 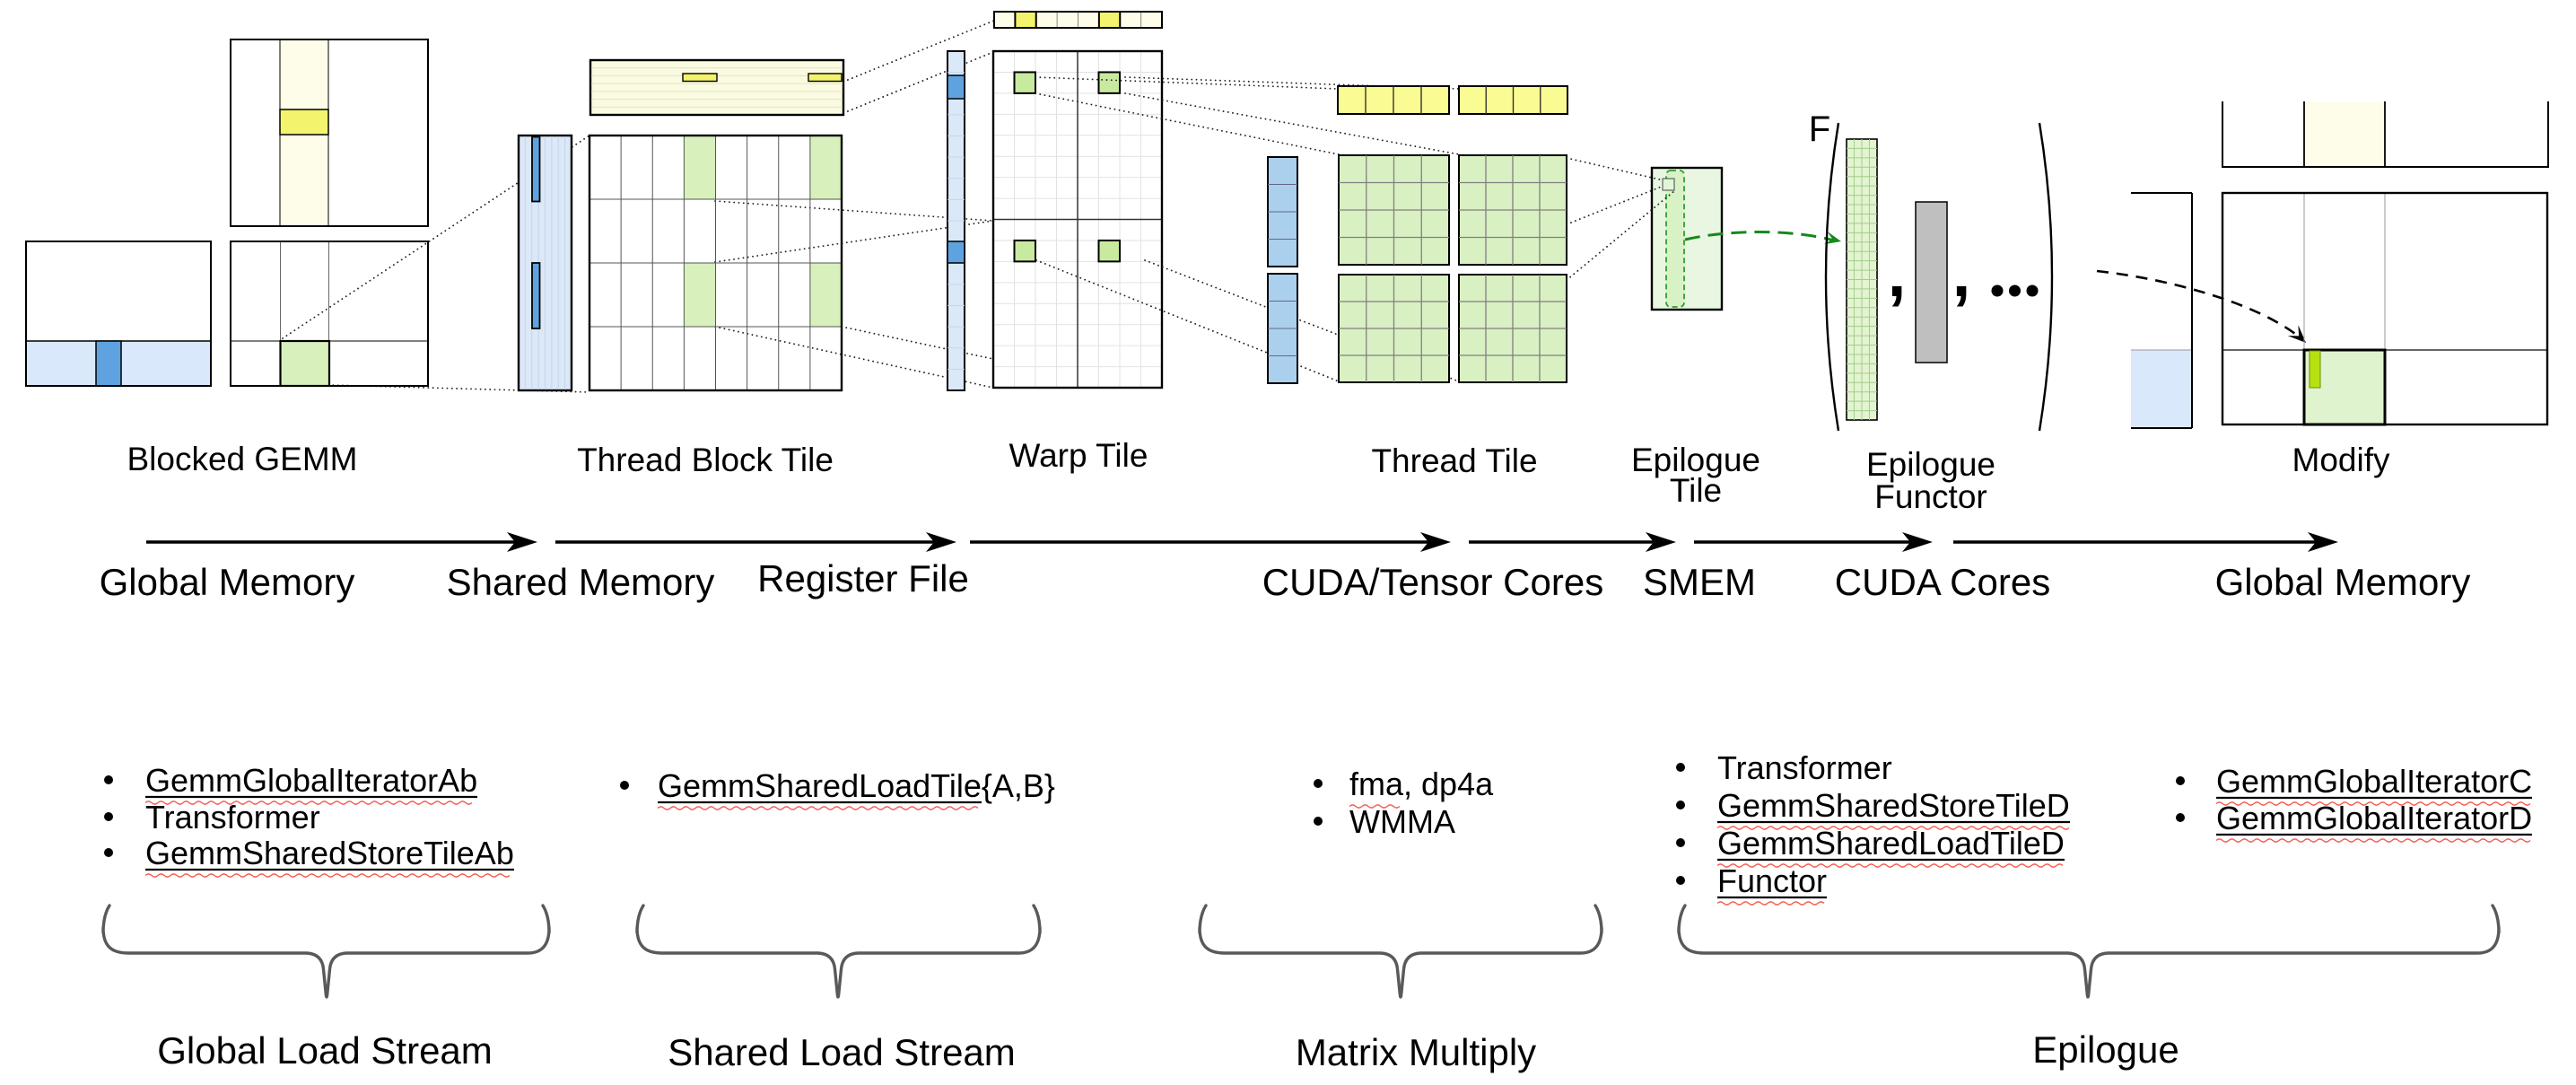 I want to click on svg-text: Warp Tile, so click(x=1079, y=456).